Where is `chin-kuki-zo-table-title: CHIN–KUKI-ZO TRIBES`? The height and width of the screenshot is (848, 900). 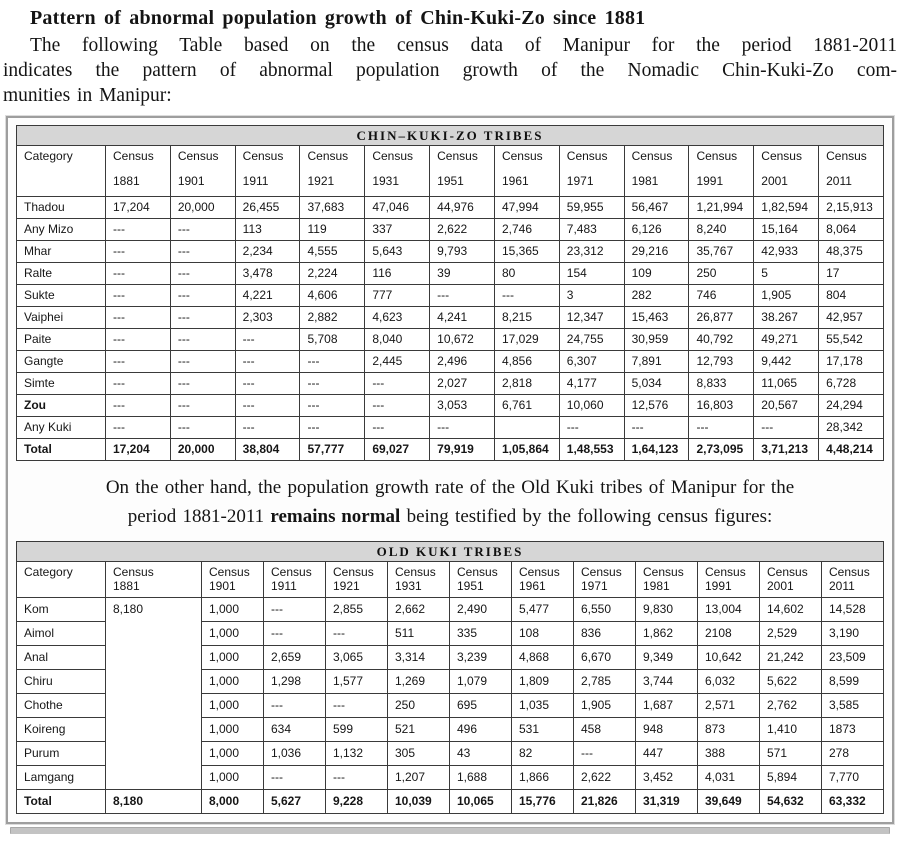 chin-kuki-zo-table-title: CHIN–KUKI-ZO TRIBES is located at coordinates (450, 135).